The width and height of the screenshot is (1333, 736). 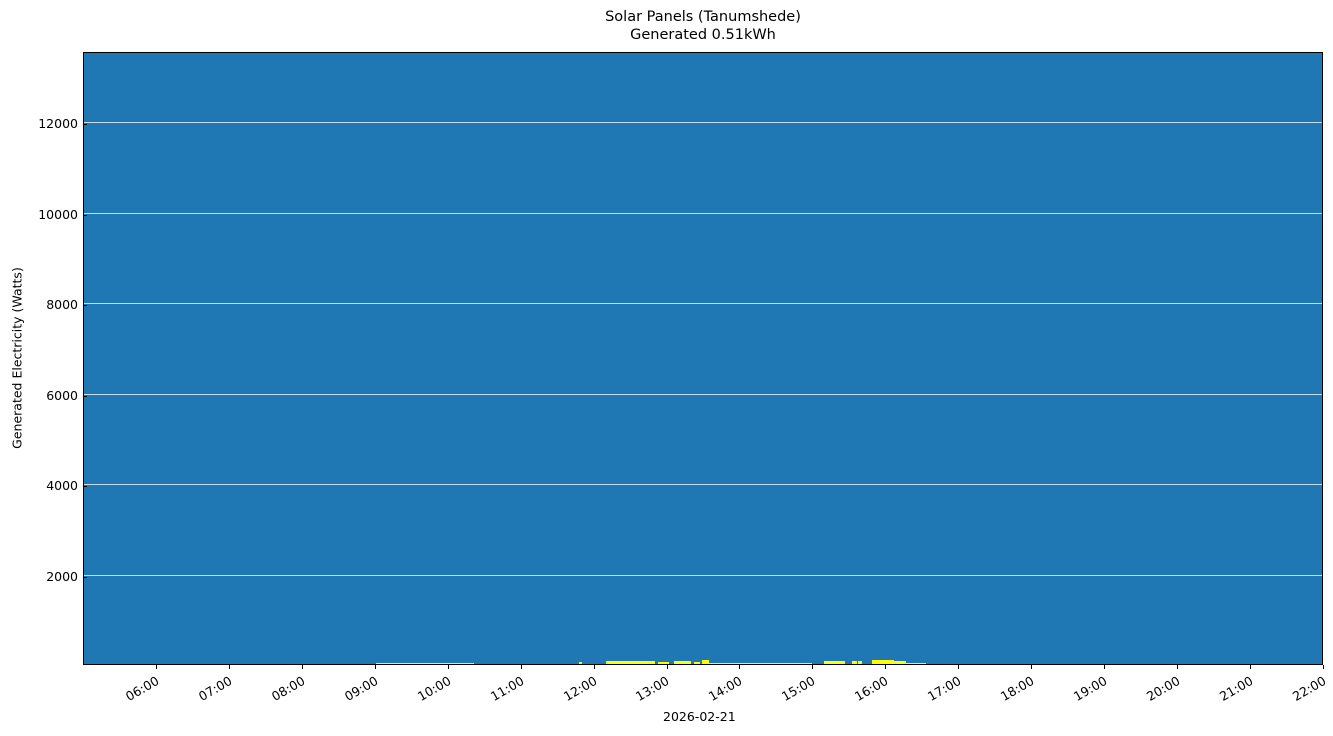 I want to click on x-tick-label: 06:00, so click(x=142, y=689).